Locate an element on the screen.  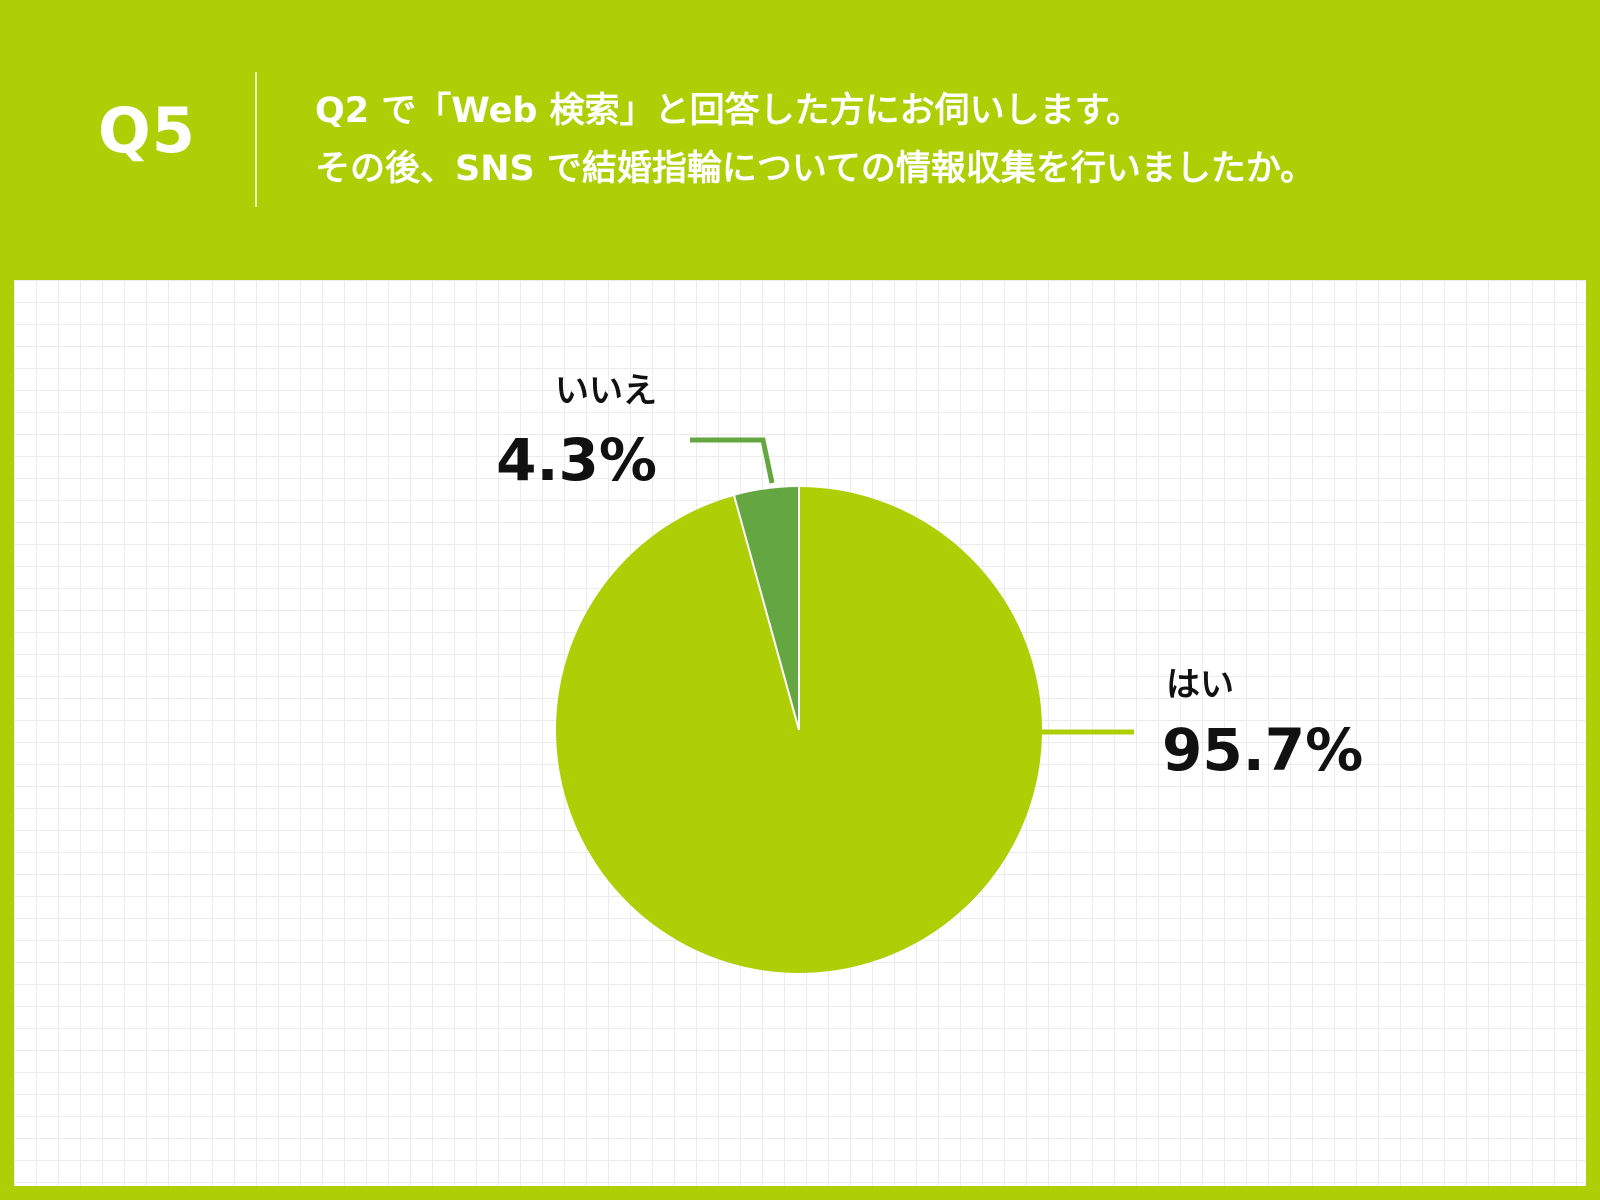
question-line-1: Q2 で「Web 検索」と回答した方にお伺いします。 is located at coordinates (728, 111).